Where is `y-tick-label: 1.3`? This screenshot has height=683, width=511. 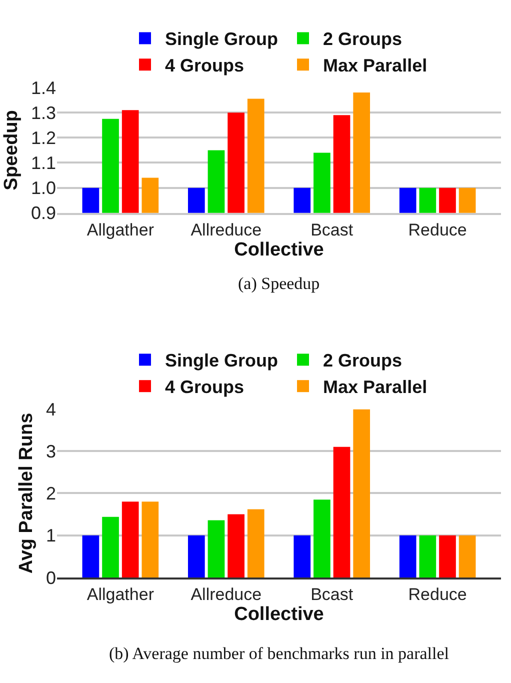
y-tick-label: 1.3 is located at coordinates (43, 112).